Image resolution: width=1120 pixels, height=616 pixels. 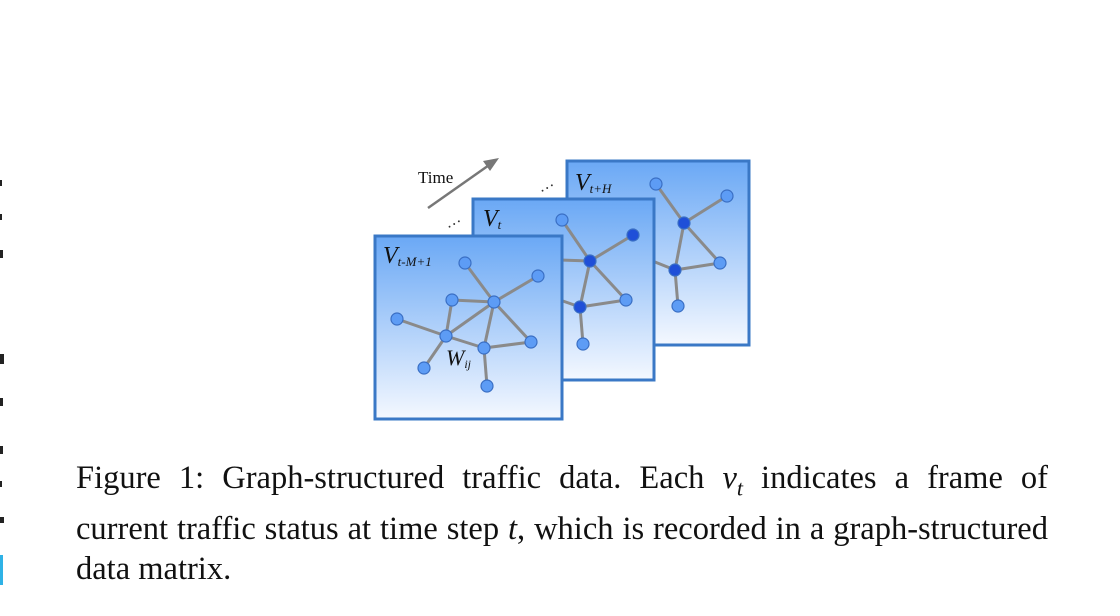 What do you see at coordinates (729, 478) in the screenshot?
I see `caption-var-v: v` at bounding box center [729, 478].